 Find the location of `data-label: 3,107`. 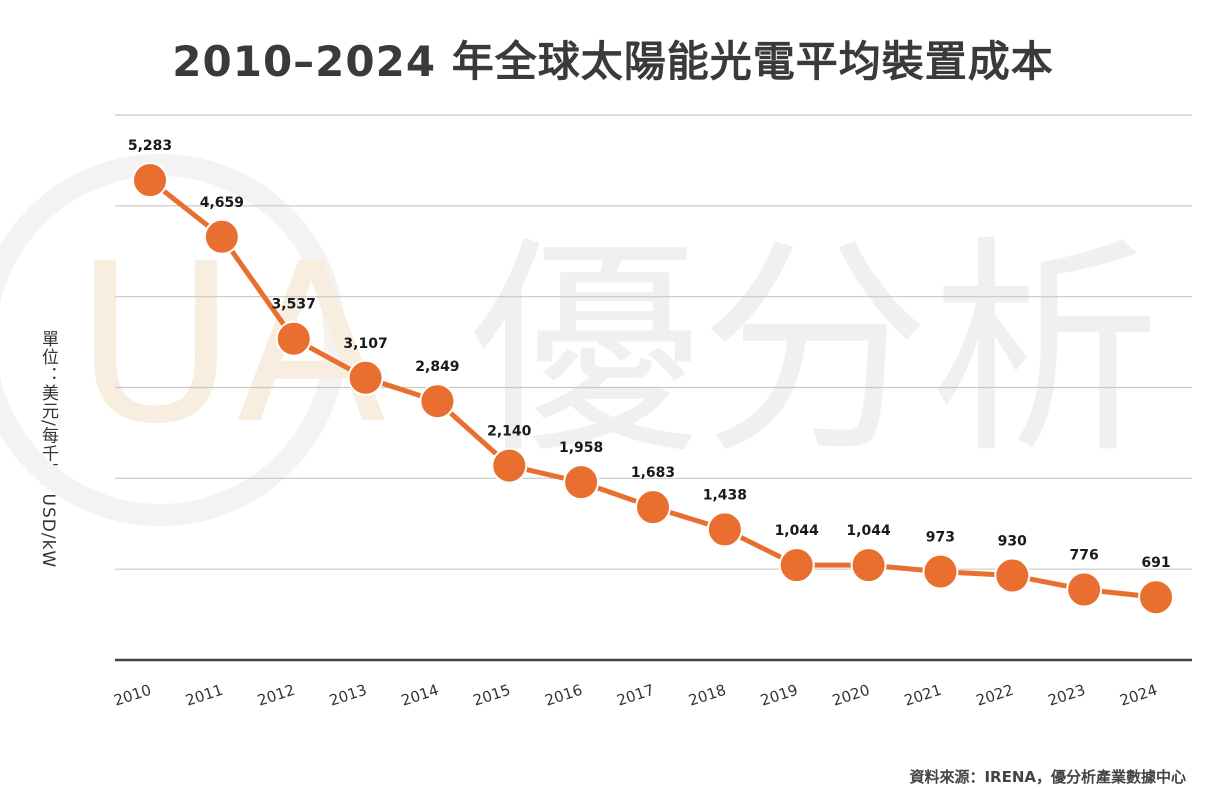

data-label: 3,107 is located at coordinates (365, 344).